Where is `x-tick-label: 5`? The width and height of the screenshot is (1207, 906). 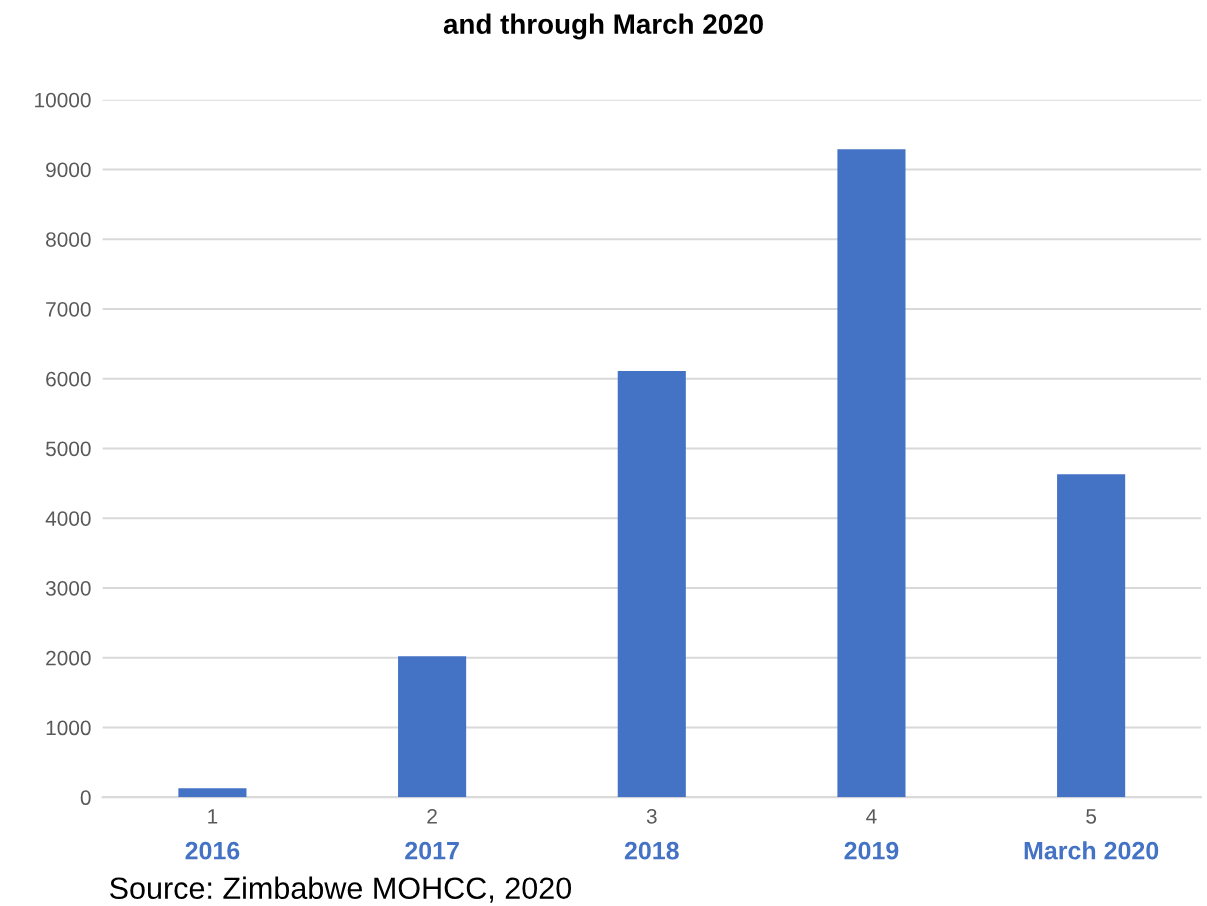
x-tick-label: 5 is located at coordinates (1091, 816).